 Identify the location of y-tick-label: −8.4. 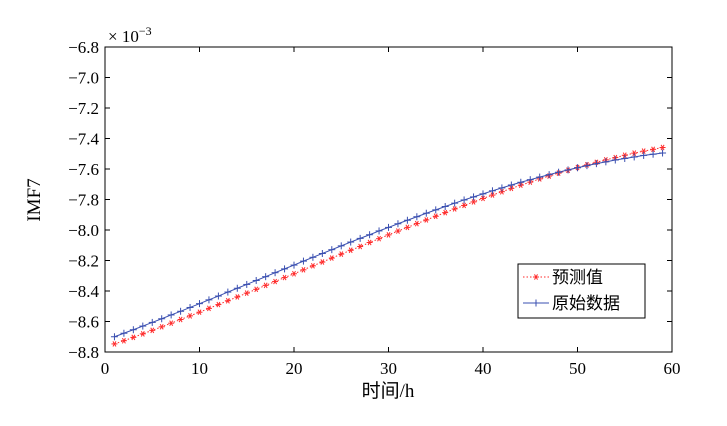
(83, 291).